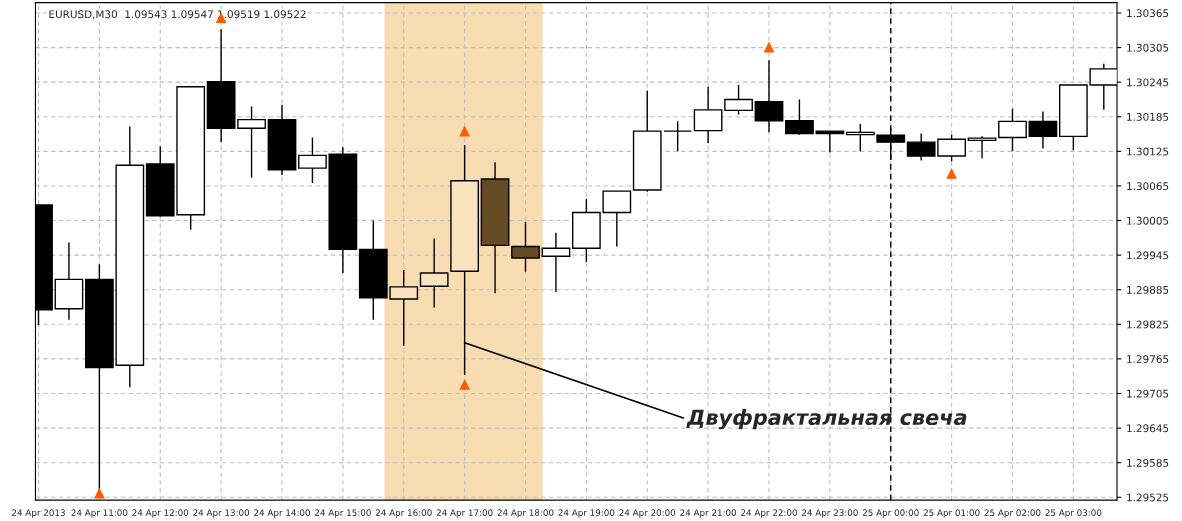 The image size is (1182, 521). What do you see at coordinates (38, 513) in the screenshot?
I see `x-tick-label: 24 Apr 2013` at bounding box center [38, 513].